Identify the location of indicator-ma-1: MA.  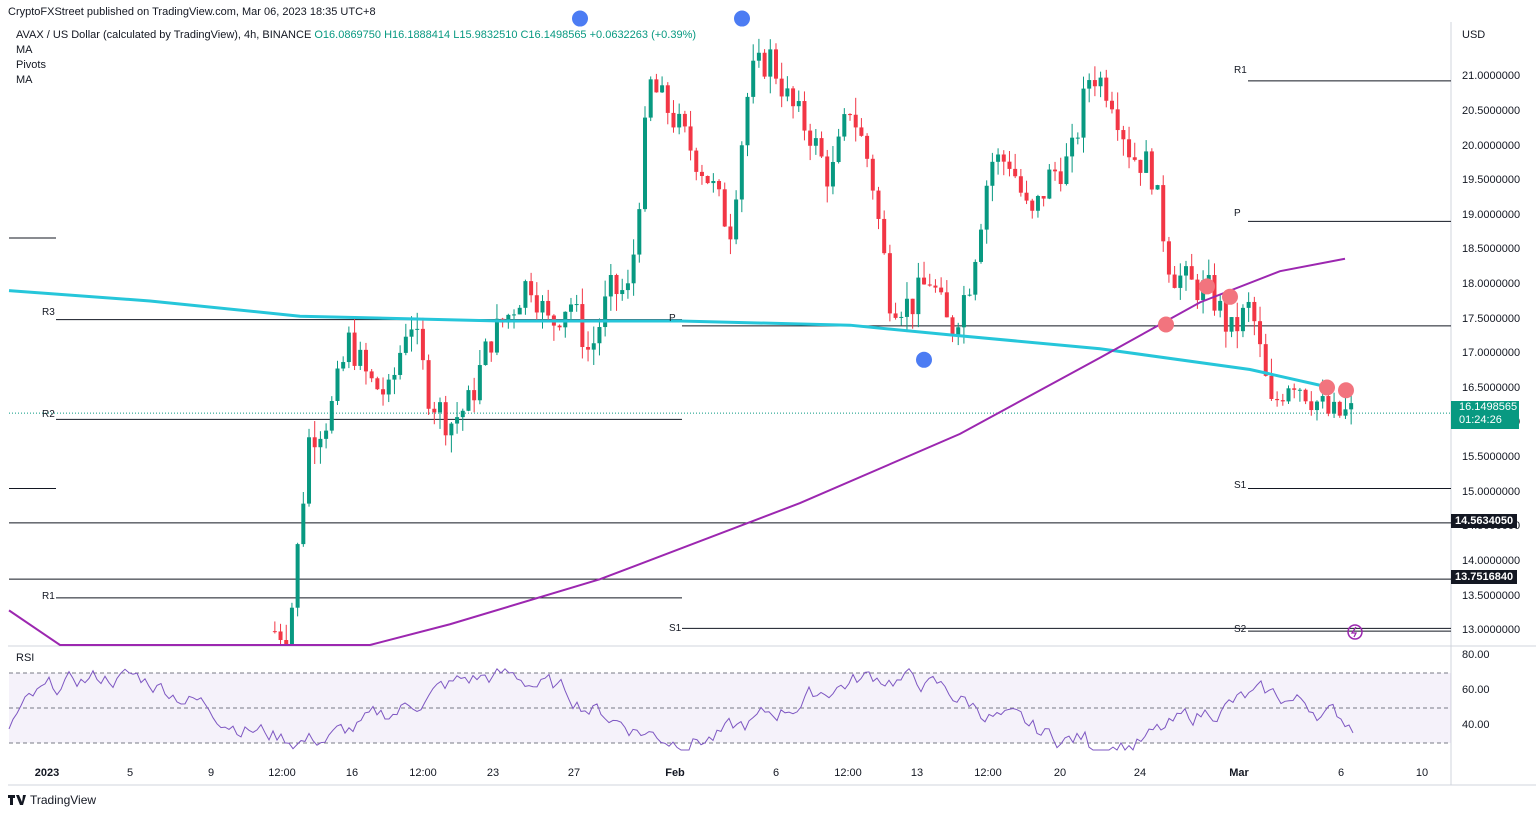
(24, 50).